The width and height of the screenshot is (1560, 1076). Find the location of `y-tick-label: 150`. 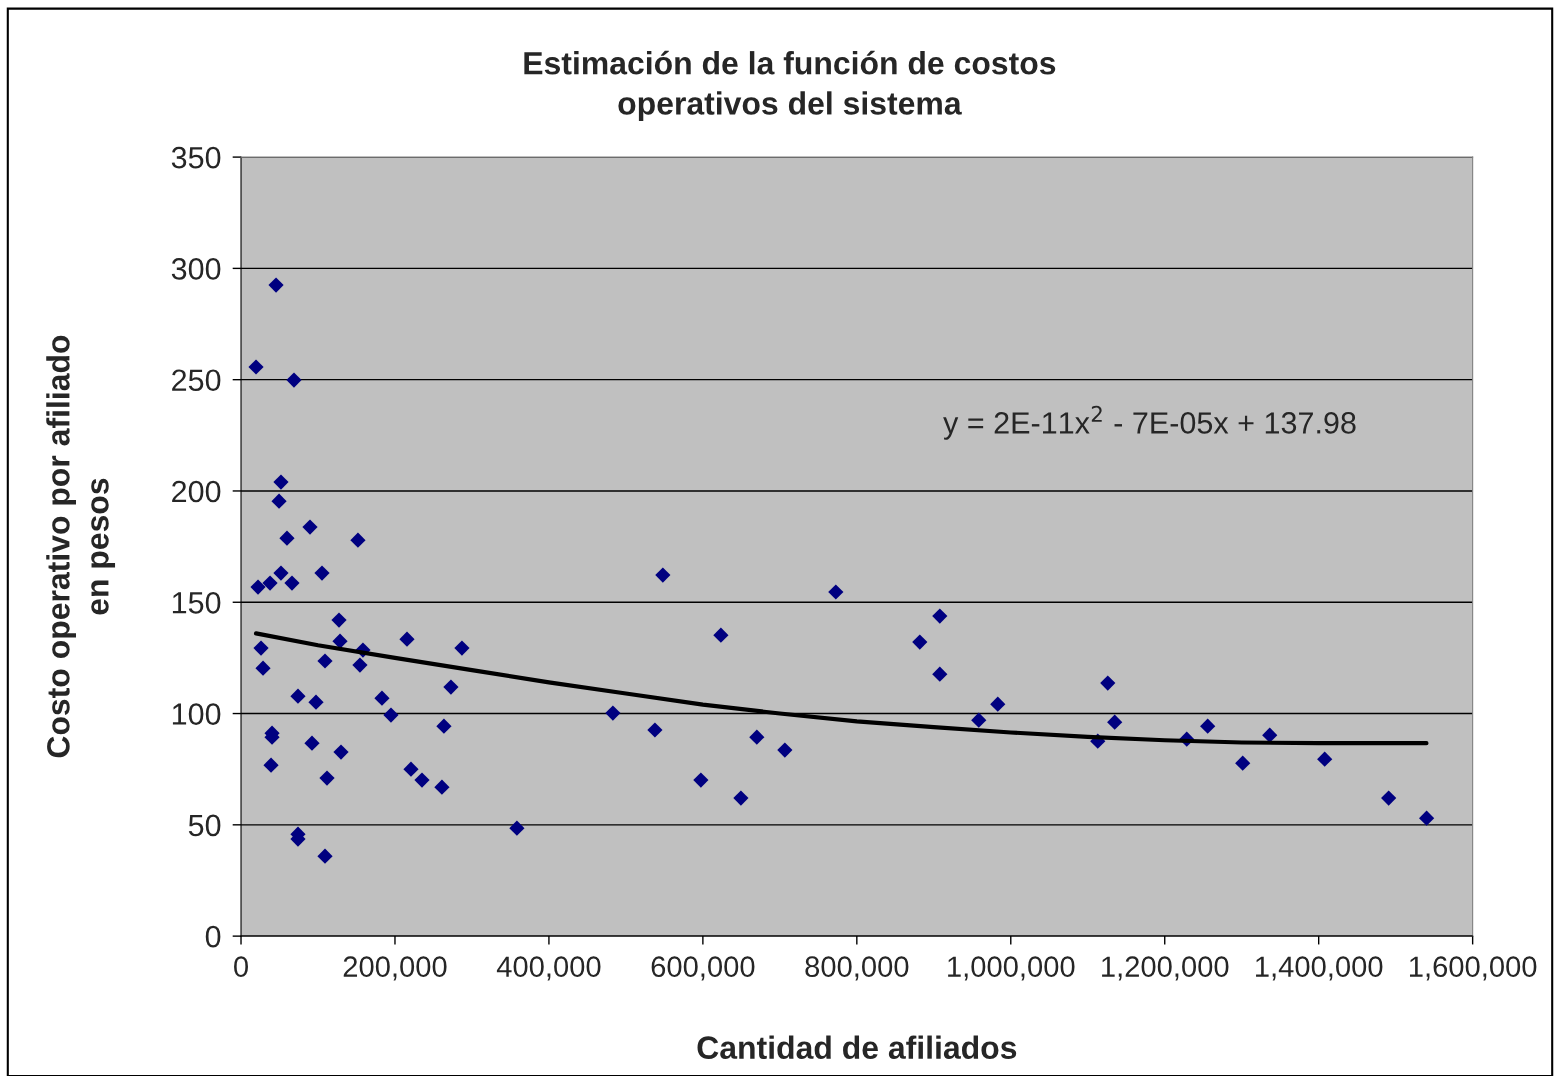

y-tick-label: 150 is located at coordinates (196, 602).